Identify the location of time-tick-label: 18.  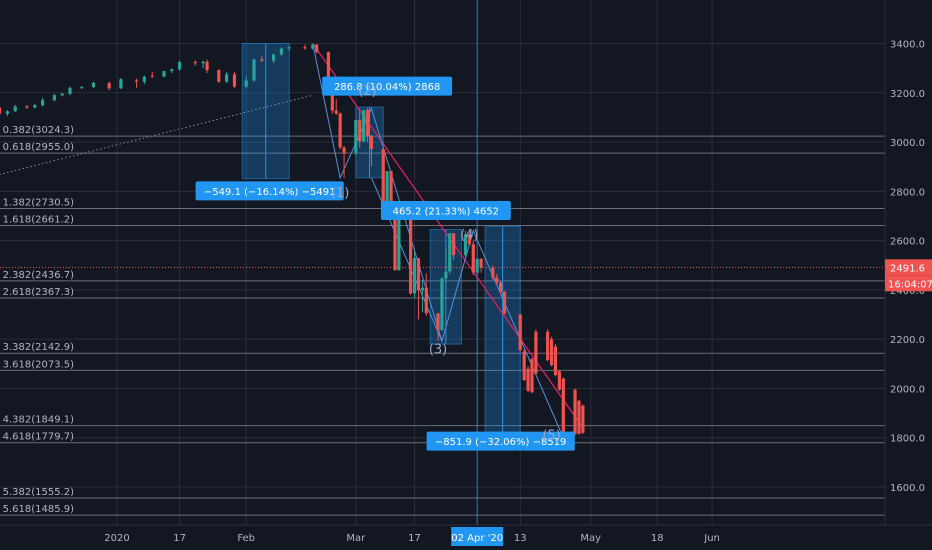
(657, 538).